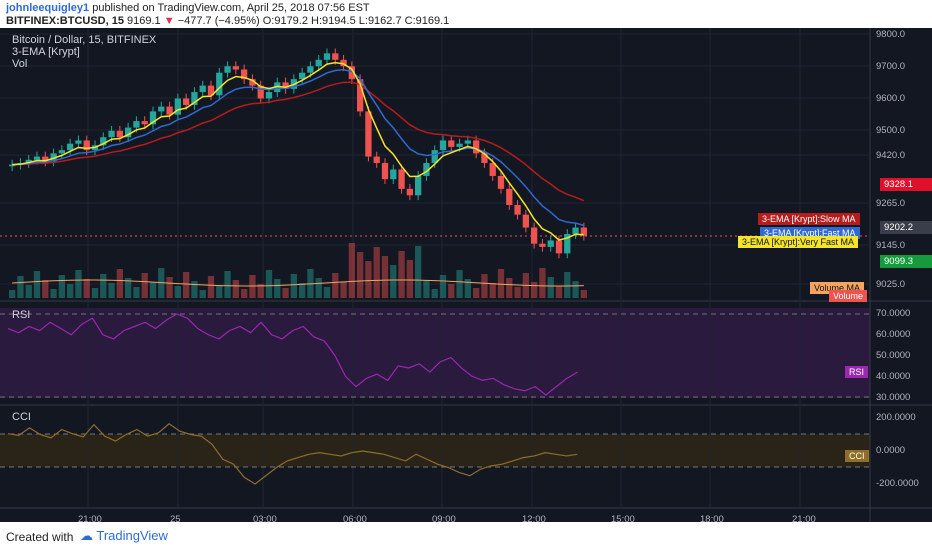 The width and height of the screenshot is (932, 550). What do you see at coordinates (86, 535) in the screenshot?
I see `cloud-icon: ☁` at bounding box center [86, 535].